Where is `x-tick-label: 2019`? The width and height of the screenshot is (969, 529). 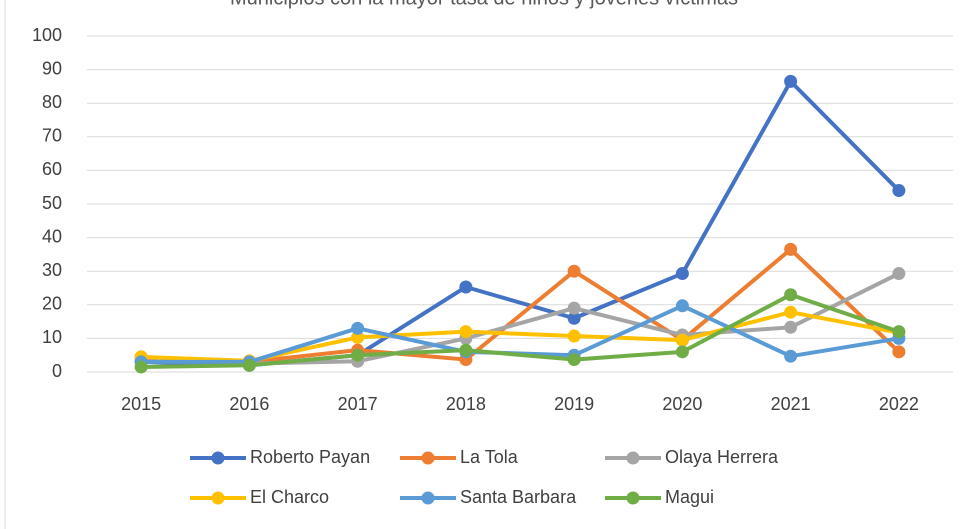 x-tick-label: 2019 is located at coordinates (574, 404).